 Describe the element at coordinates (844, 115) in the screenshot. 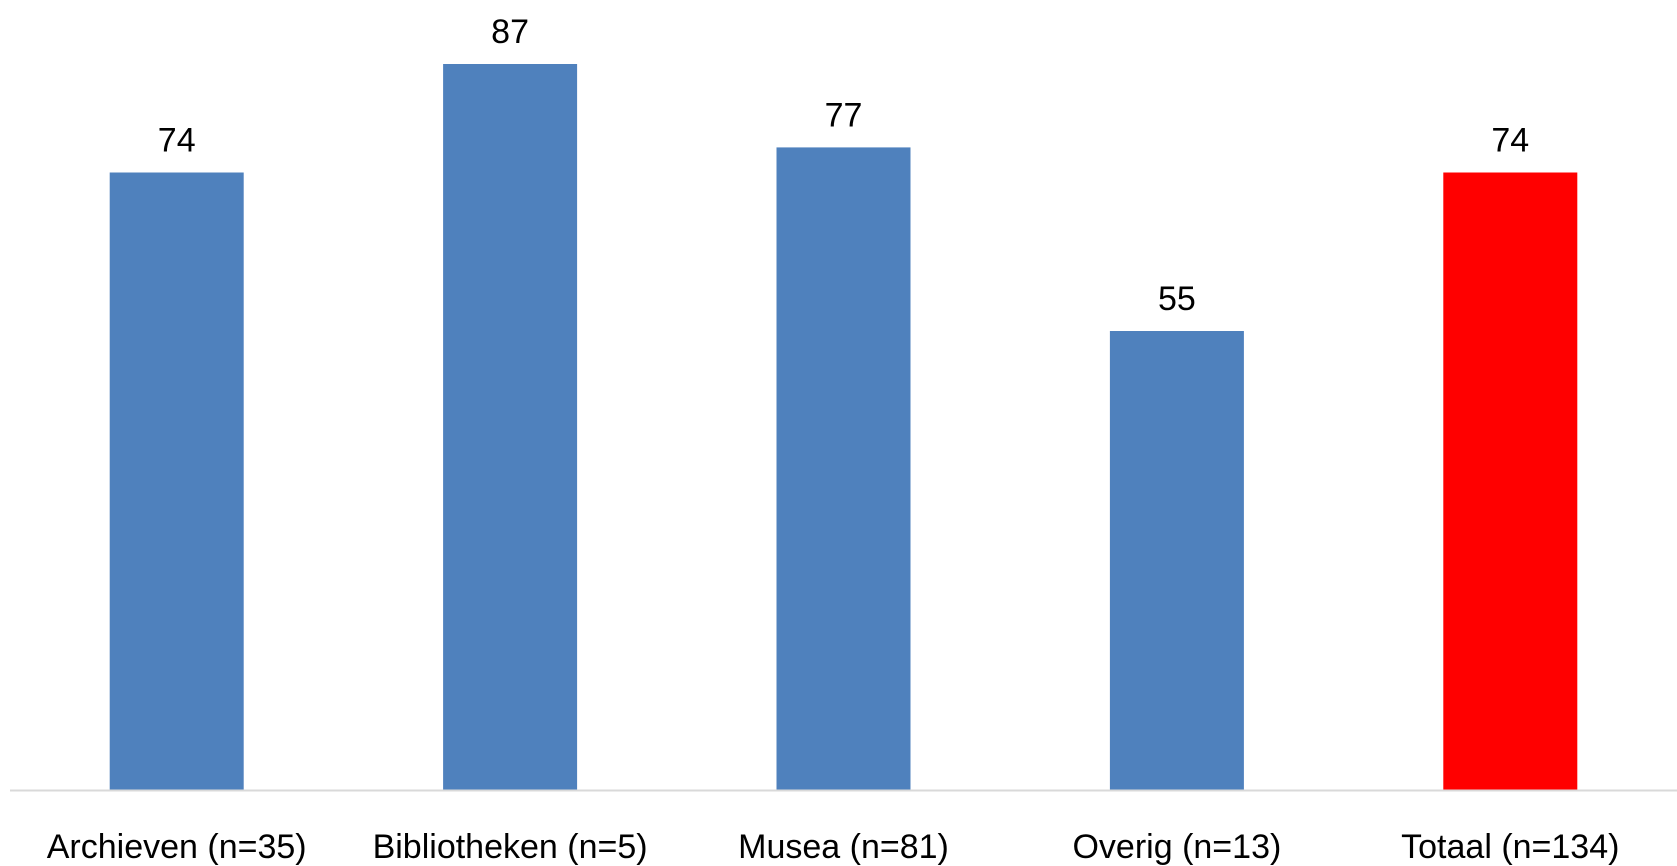

I see `data-label-3: 77` at that location.